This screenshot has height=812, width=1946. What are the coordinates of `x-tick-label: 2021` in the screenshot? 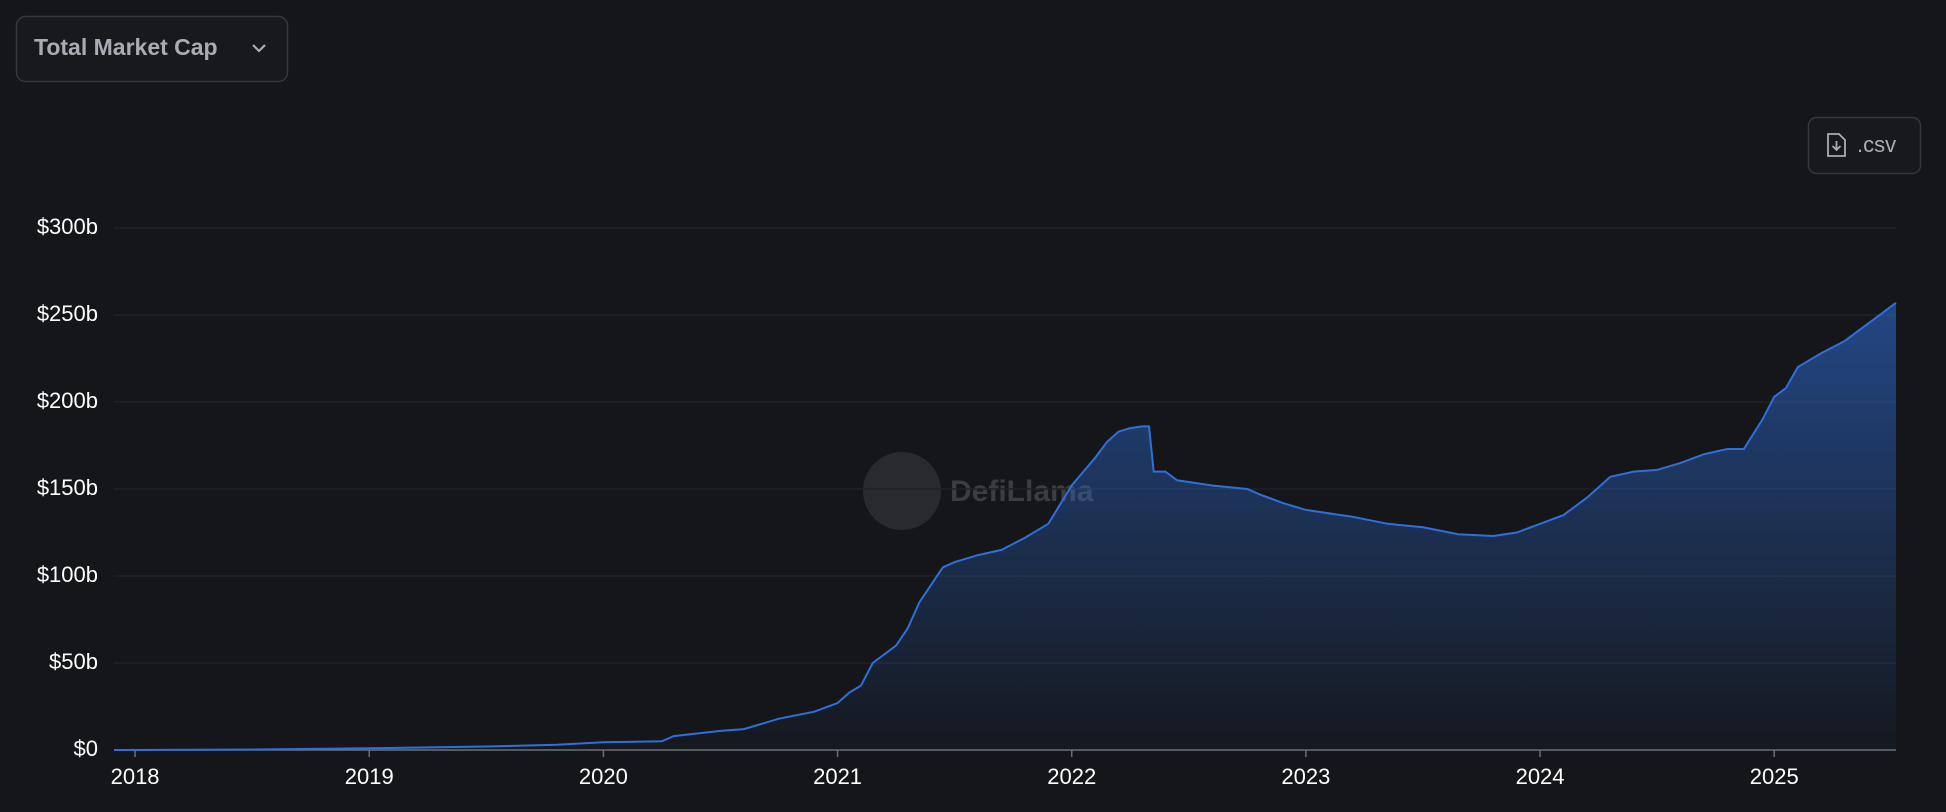 It's located at (837, 776).